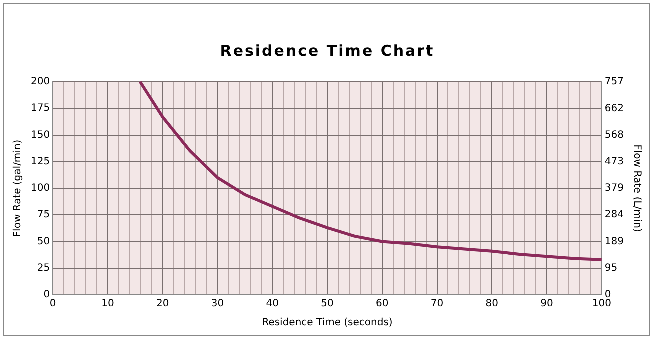  Describe the element at coordinates (18, 189) in the screenshot. I see `y-axis-title: Flow Rate (gal/min)` at that location.